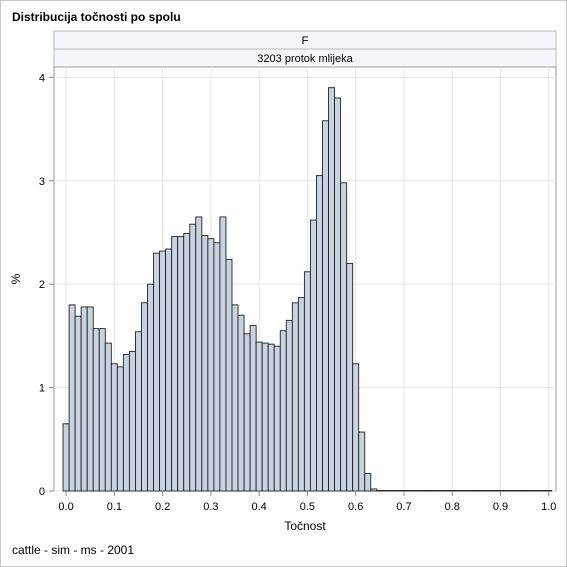 This screenshot has width=567, height=567. Describe the element at coordinates (42, 389) in the screenshot. I see `y-tick-label: 1` at that location.